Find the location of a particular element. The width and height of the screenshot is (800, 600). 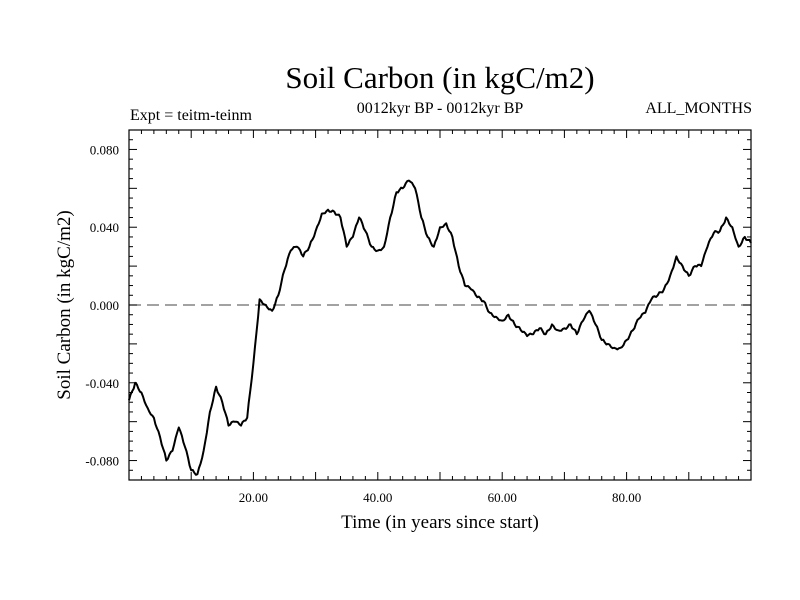

months-label: ALL_MONTHS is located at coordinates (698, 108).